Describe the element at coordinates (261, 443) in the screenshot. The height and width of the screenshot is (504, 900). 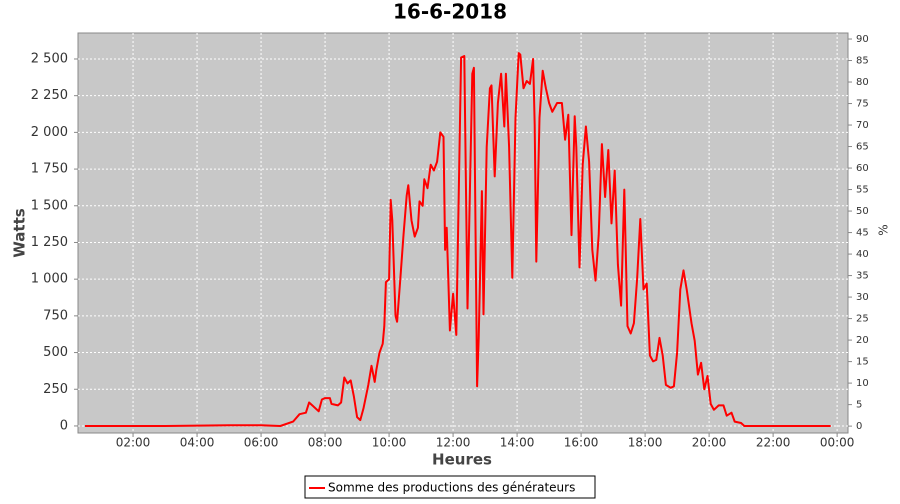
I see `x-tick-label: 06:00` at that location.